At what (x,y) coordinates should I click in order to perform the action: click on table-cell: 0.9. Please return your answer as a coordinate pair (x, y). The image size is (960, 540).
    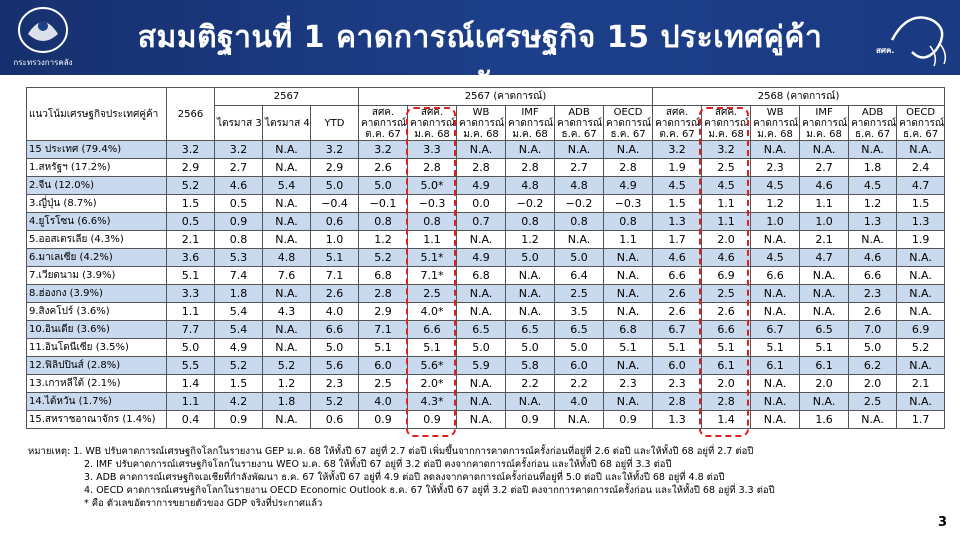
    Looking at the image, I should click on (238, 221).